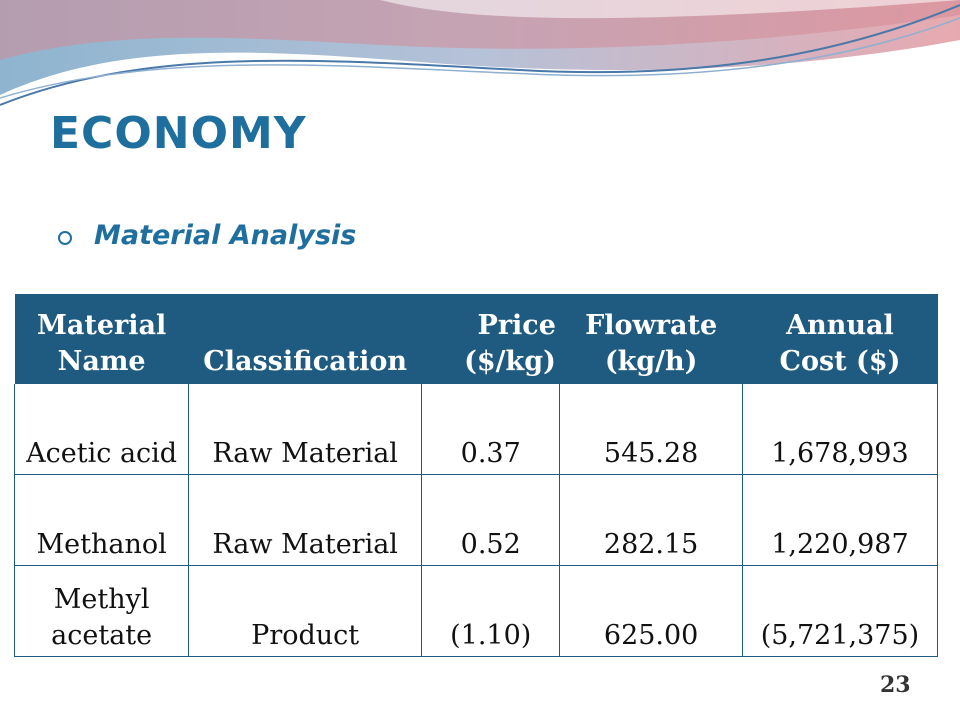 This screenshot has height=720, width=960. Describe the element at coordinates (178, 133) in the screenshot. I see `slide-title: ECONOMY` at that location.